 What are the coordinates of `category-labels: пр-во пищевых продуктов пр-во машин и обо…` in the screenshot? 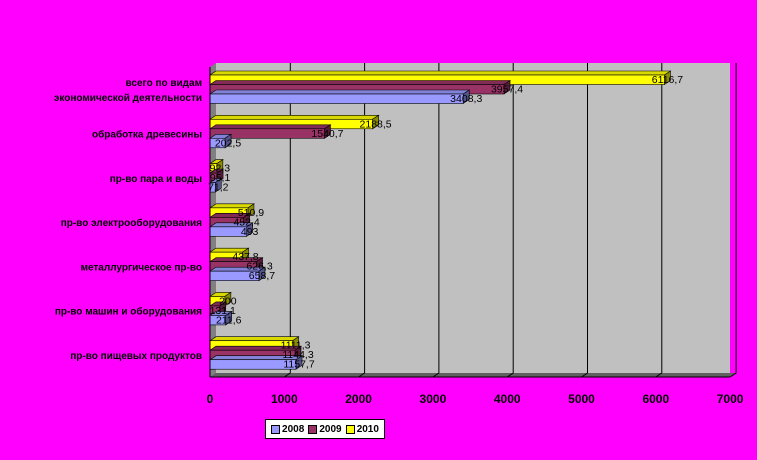 It's located at (128, 220).